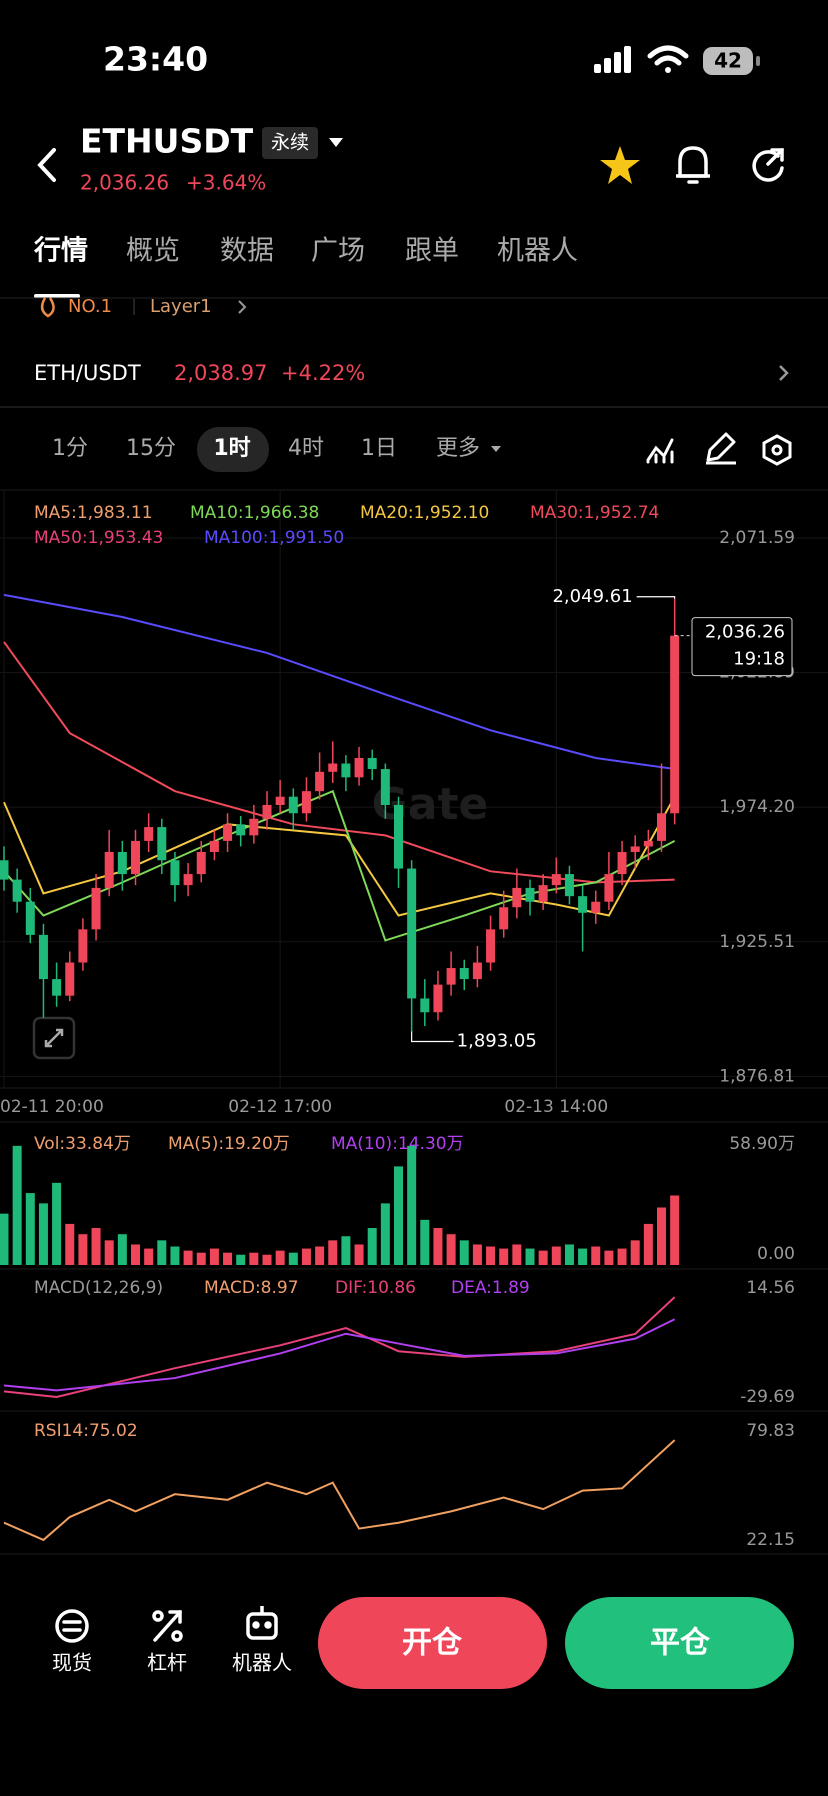 This screenshot has height=1796, width=828. What do you see at coordinates (98, 538) in the screenshot?
I see `legend-entry: MA50:1,953.43` at bounding box center [98, 538].